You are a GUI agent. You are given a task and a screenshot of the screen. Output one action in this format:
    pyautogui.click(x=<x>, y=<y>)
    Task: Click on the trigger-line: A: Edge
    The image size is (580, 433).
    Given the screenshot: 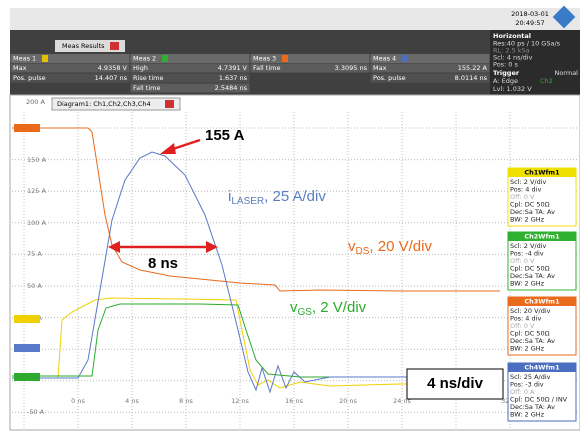 What is the action you would take?
    pyautogui.click(x=505, y=81)
    